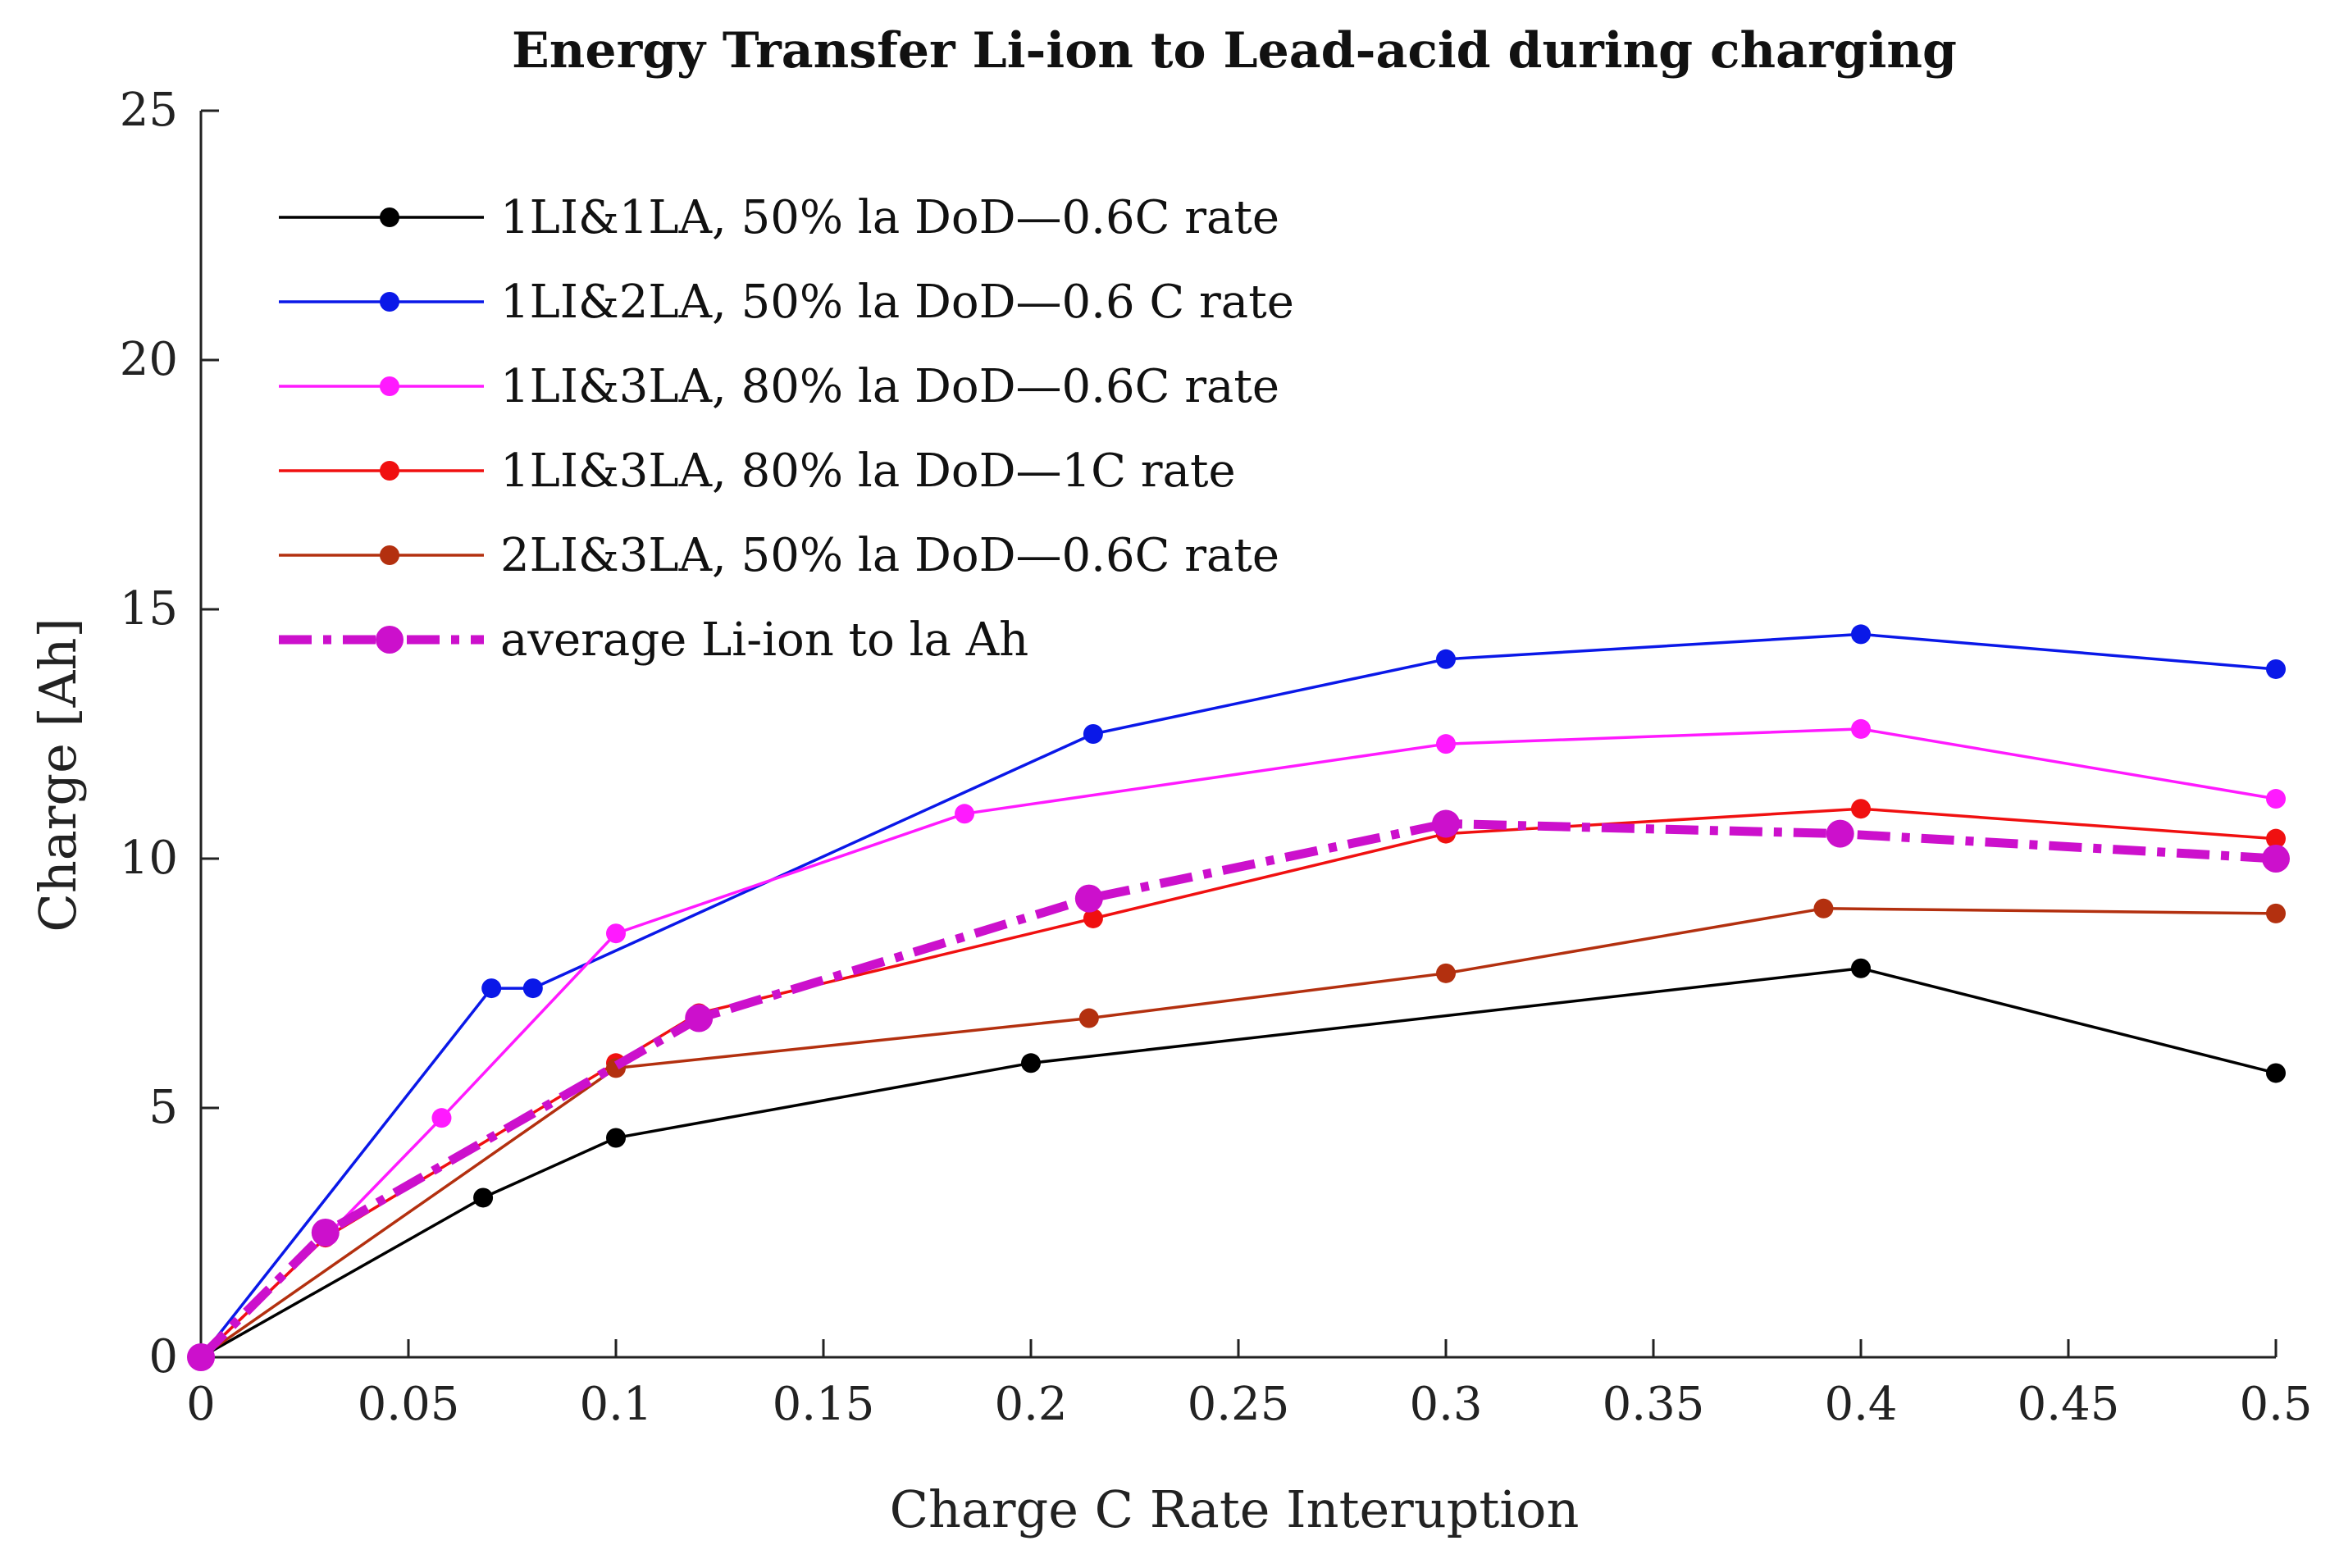 The width and height of the screenshot is (2330, 1568). I want to click on legend-entry: 2LI&3LA, 50% la DoD—0.6C rate, so click(779, 556).